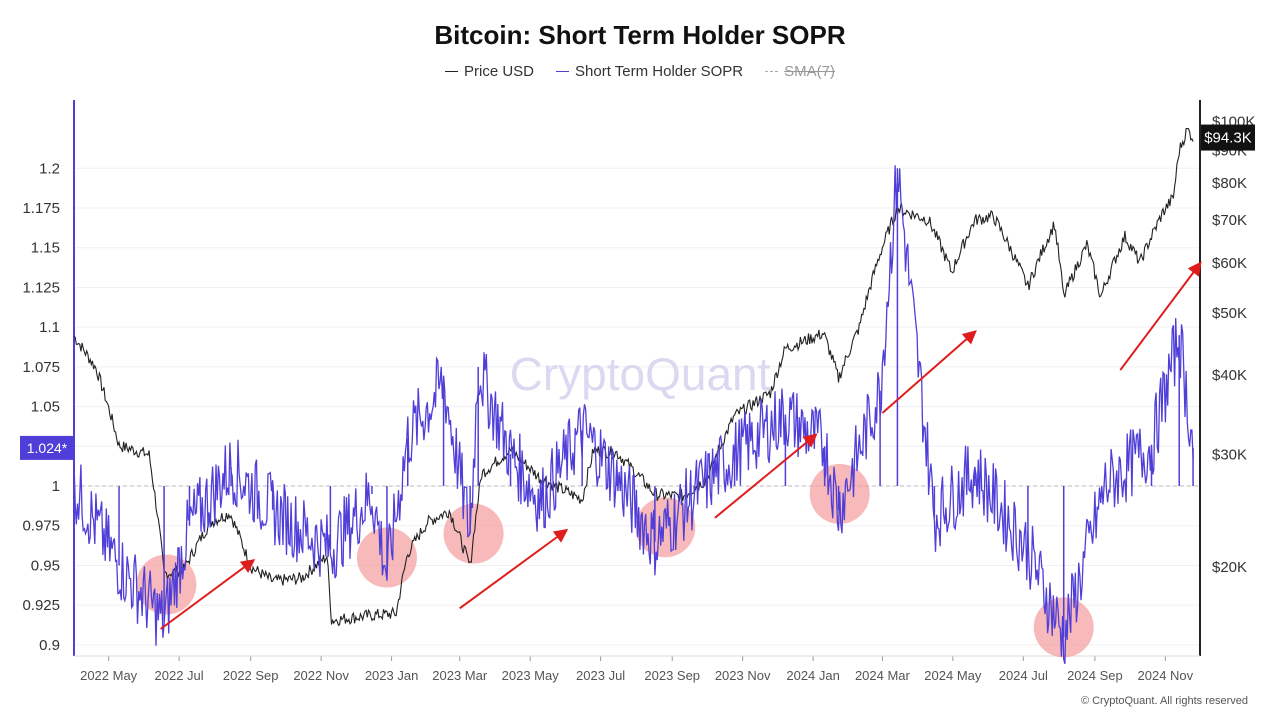 The width and height of the screenshot is (1280, 720). I want to click on y-tick-label-left: 1.05, so click(45, 407).